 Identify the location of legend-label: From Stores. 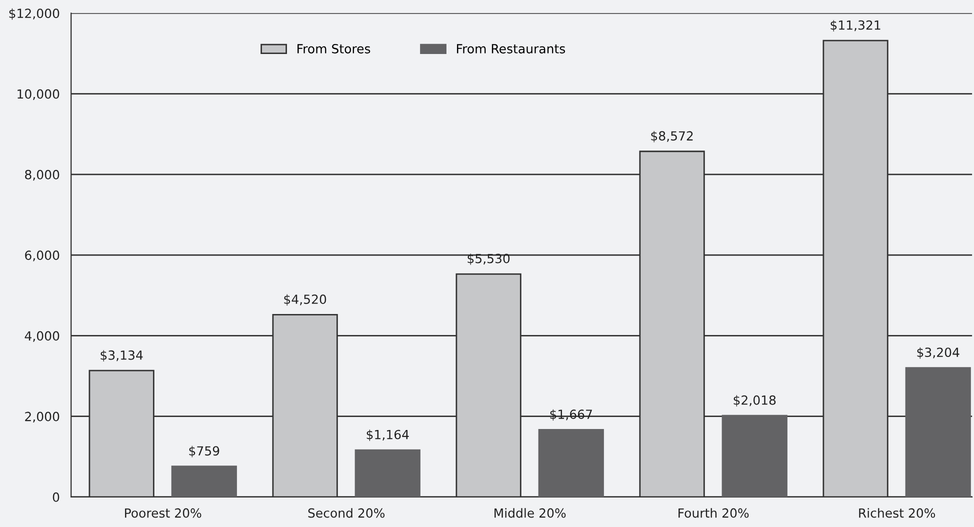
(334, 49).